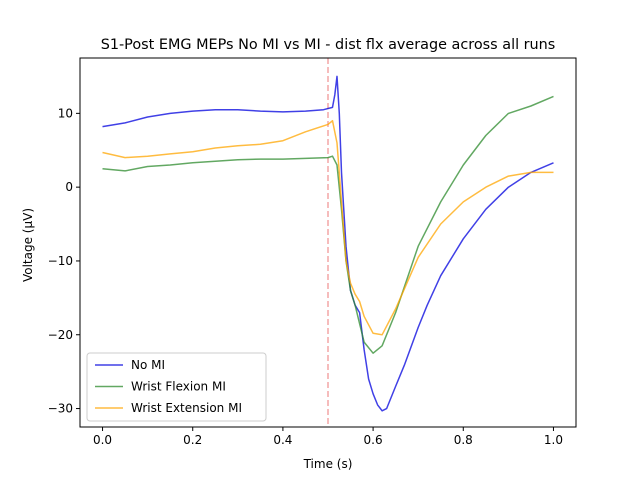 Image resolution: width=640 pixels, height=480 pixels. What do you see at coordinates (65, 113) in the screenshot?
I see `y-tick-label: 10` at bounding box center [65, 113].